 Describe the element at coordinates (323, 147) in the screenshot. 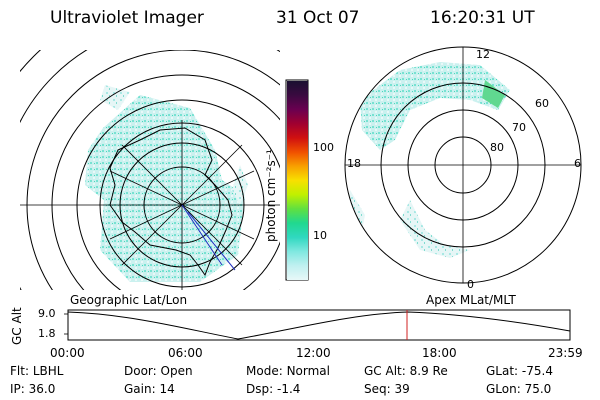

I see `colorbar-tick-100: 100` at that location.